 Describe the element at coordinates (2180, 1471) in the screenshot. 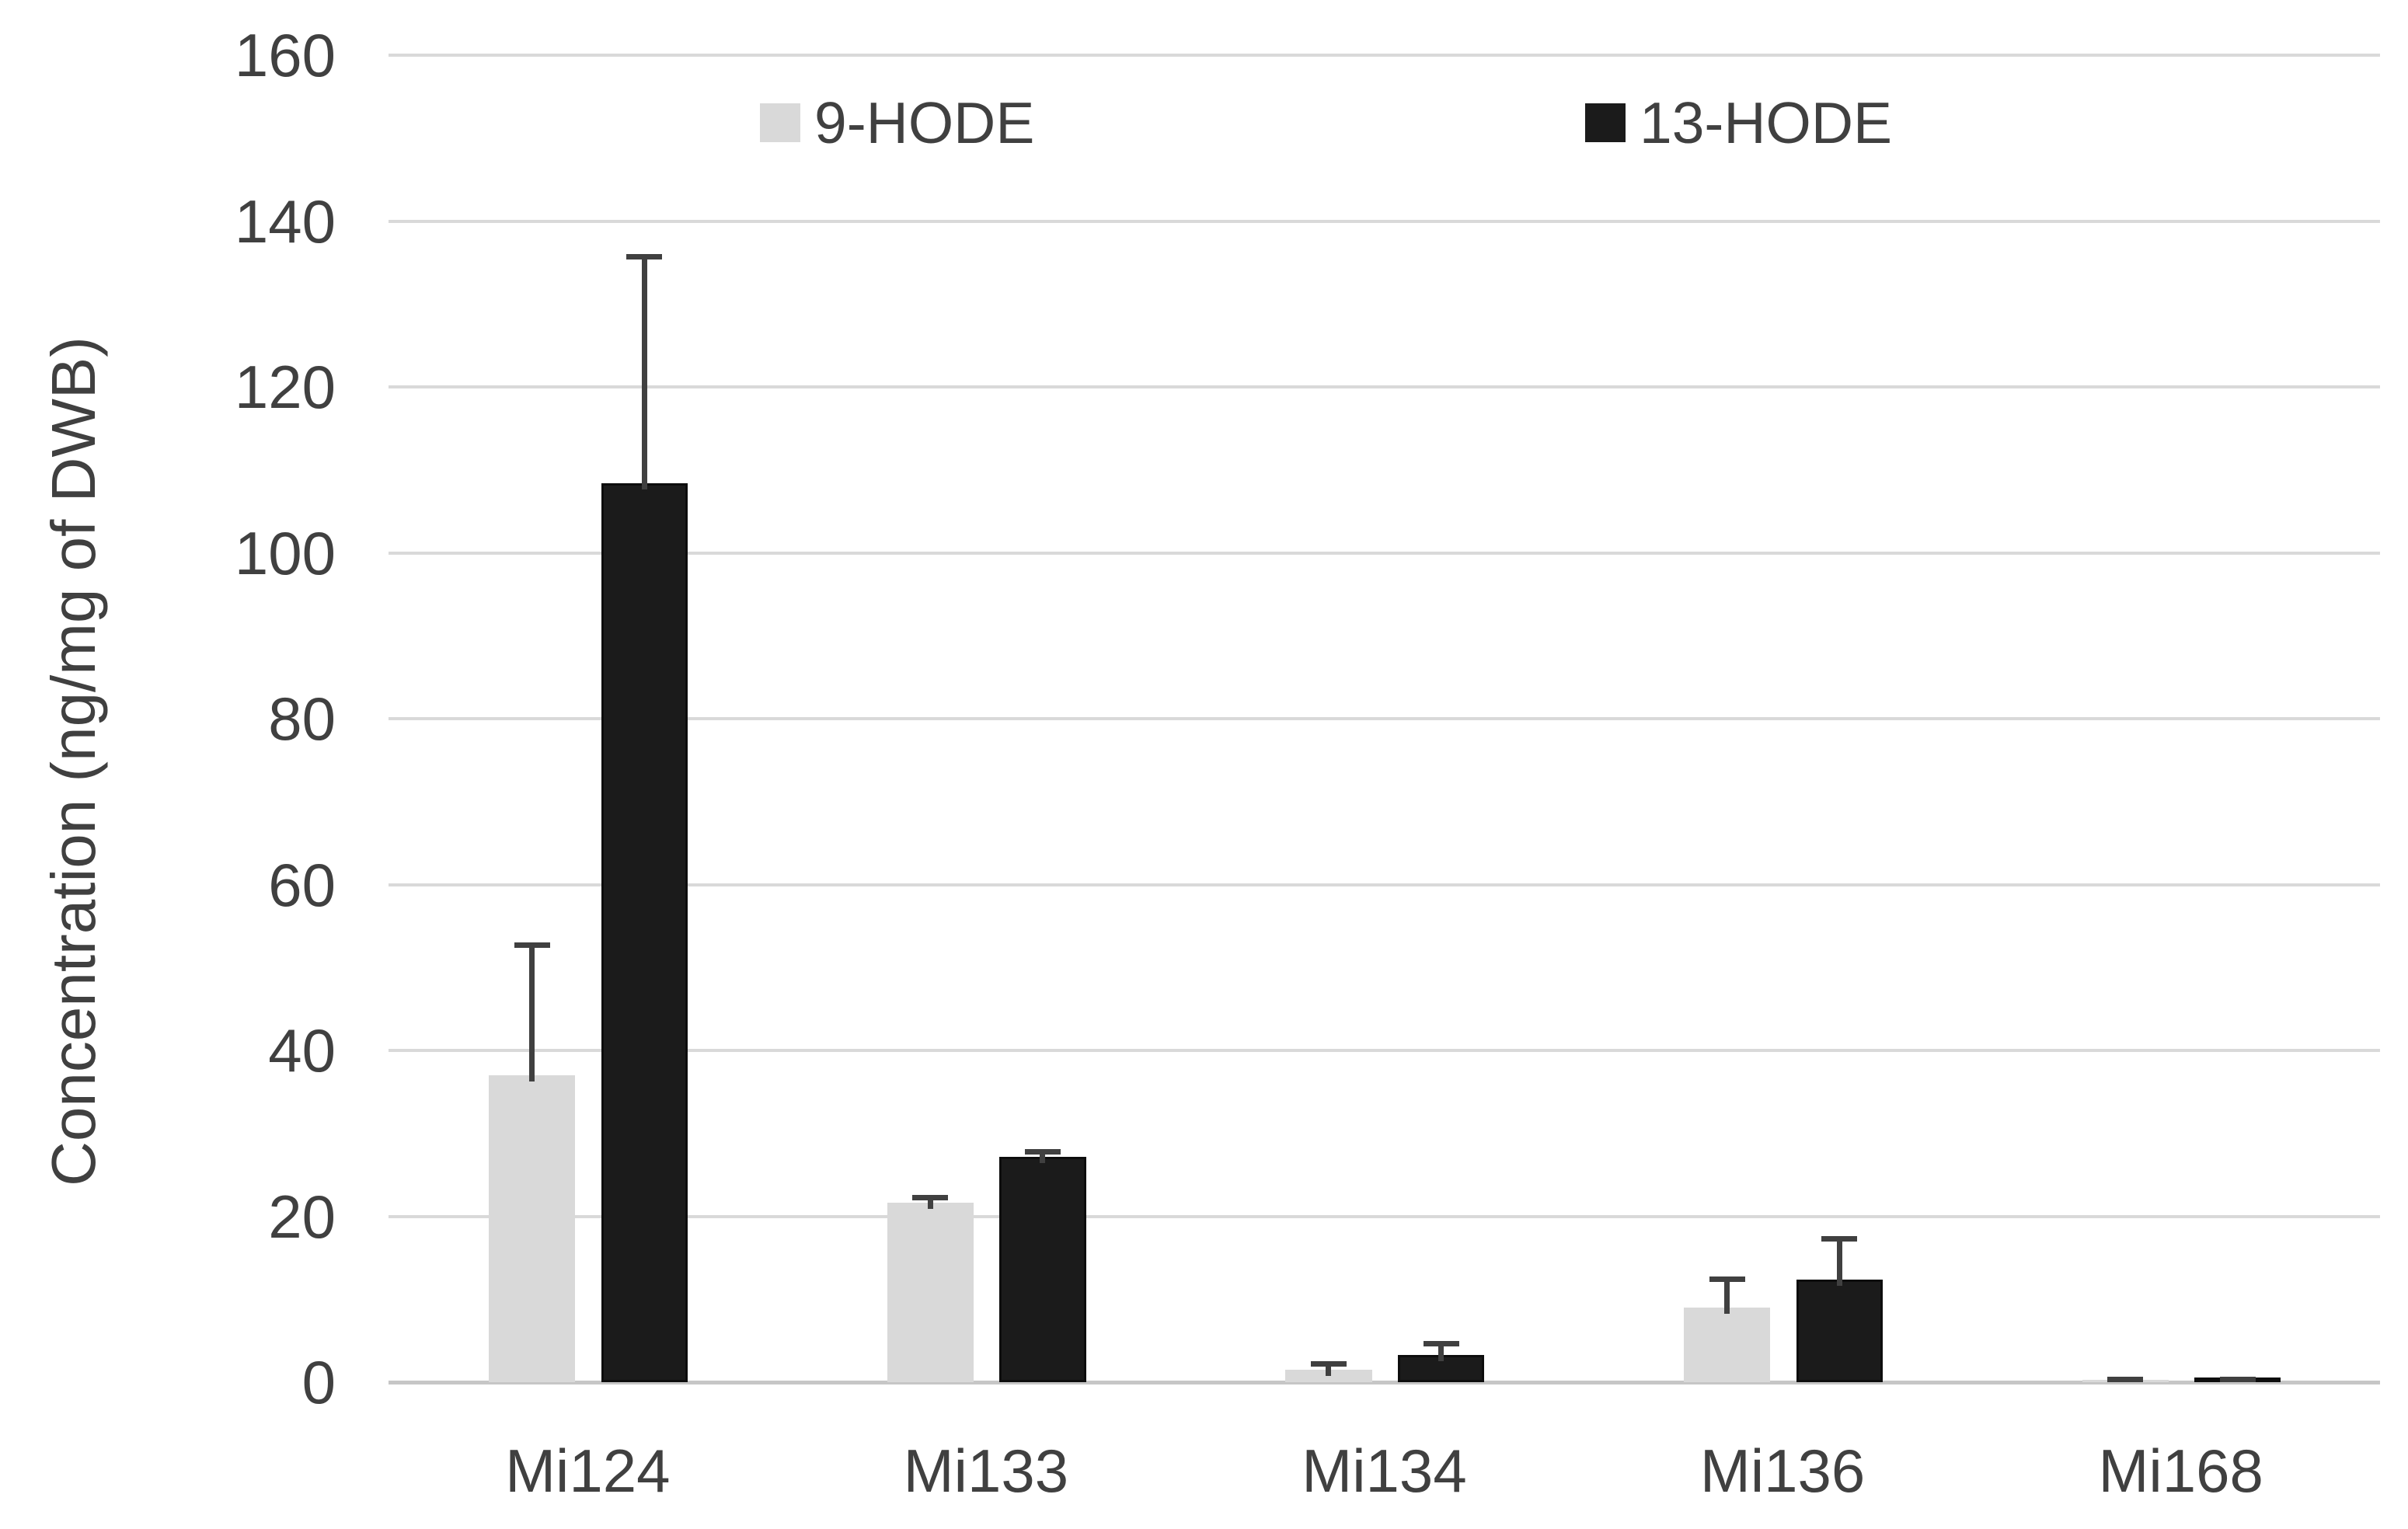

I see `x-axis-label-mi168: Mi168` at that location.